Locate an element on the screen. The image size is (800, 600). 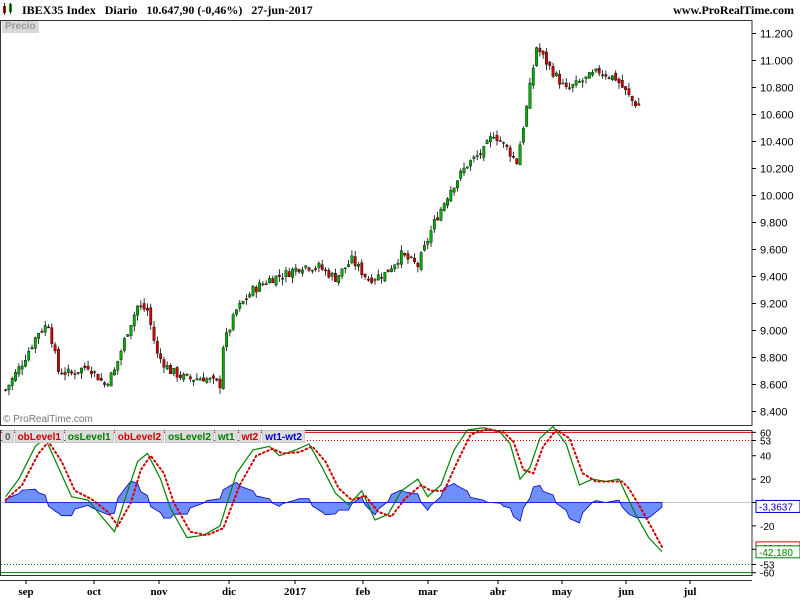
legend-item-wt1: wt1 is located at coordinates (226, 436).